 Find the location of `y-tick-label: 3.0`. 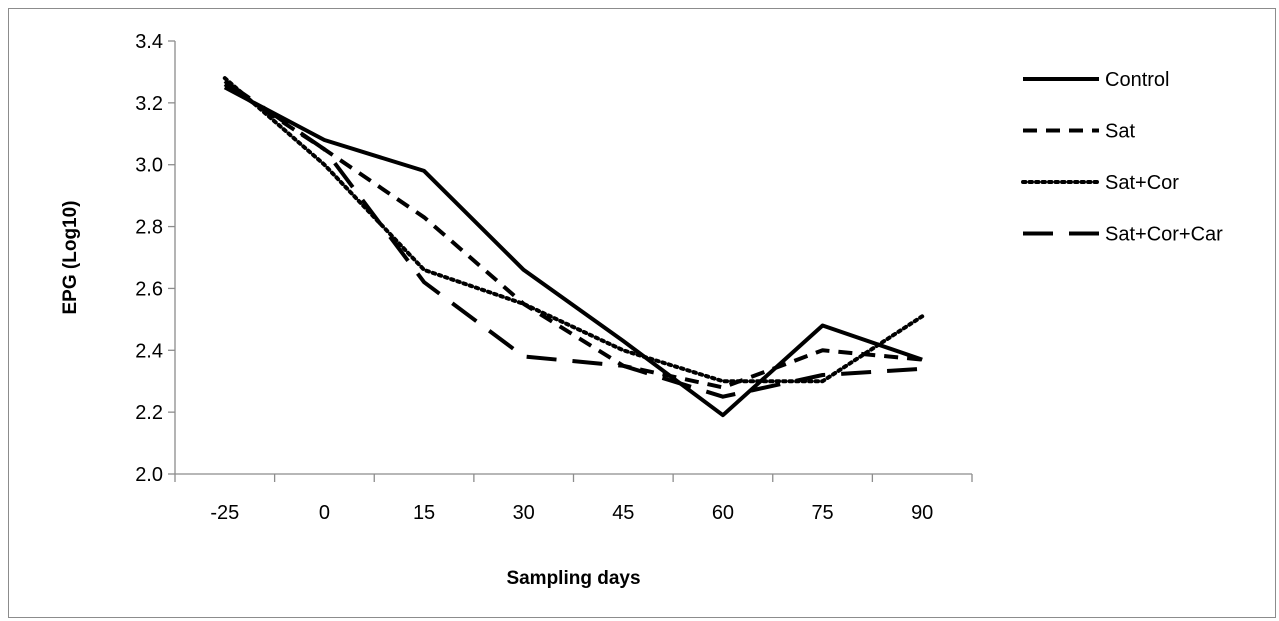

y-tick-label: 3.0 is located at coordinates (149, 166).